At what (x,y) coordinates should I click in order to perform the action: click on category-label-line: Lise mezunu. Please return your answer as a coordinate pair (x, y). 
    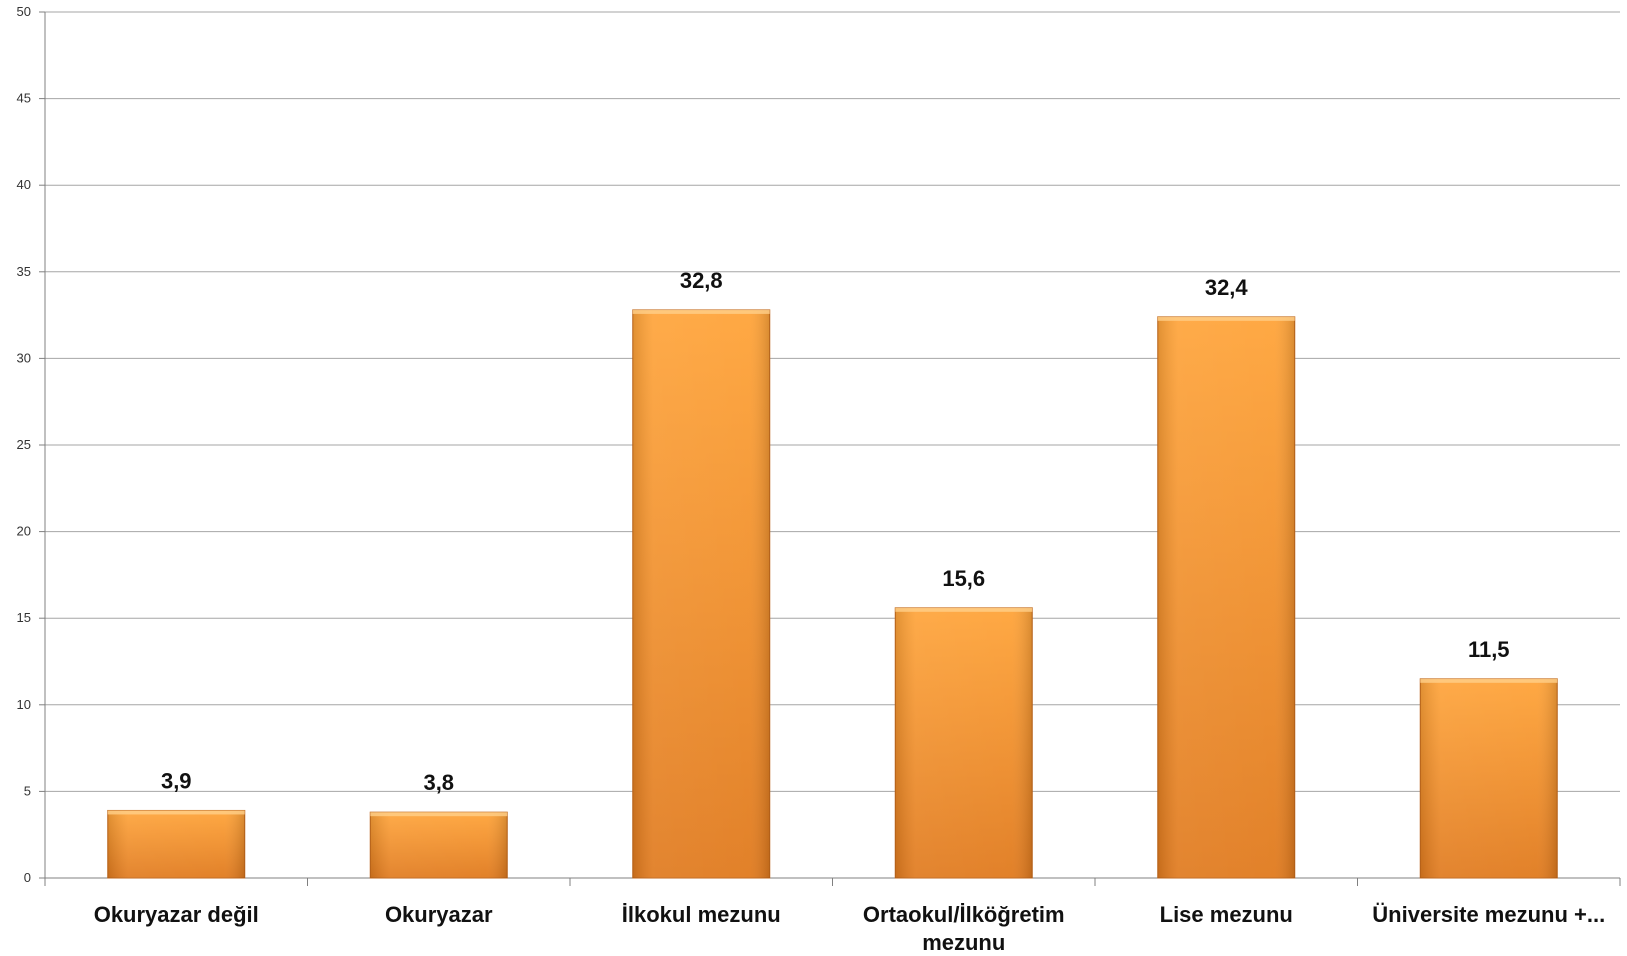
    Looking at the image, I should click on (1226, 914).